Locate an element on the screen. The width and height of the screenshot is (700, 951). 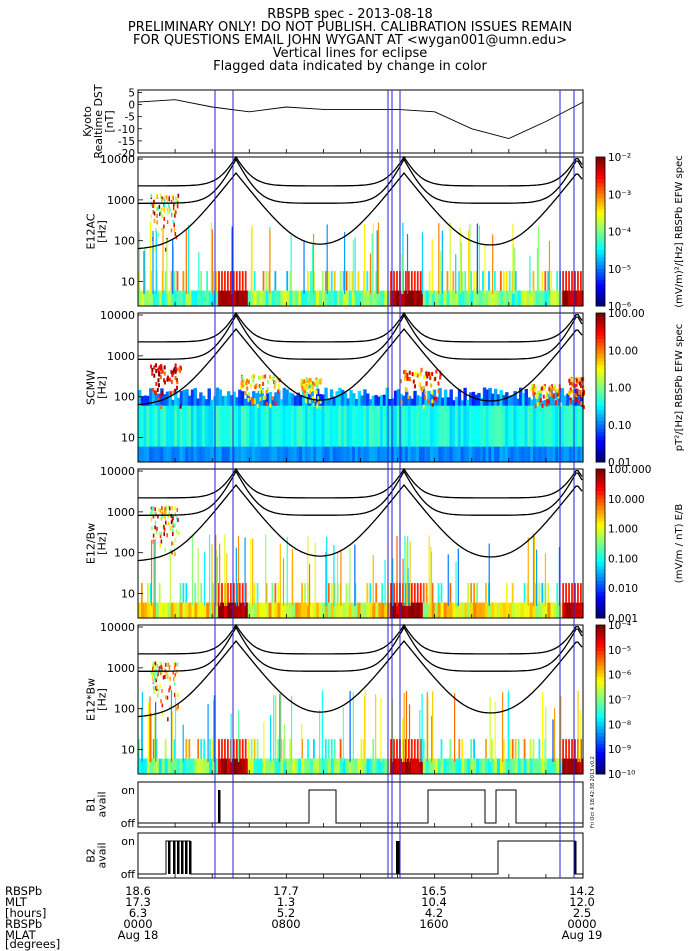
e12ac-curve-upper is located at coordinates (360, 171).